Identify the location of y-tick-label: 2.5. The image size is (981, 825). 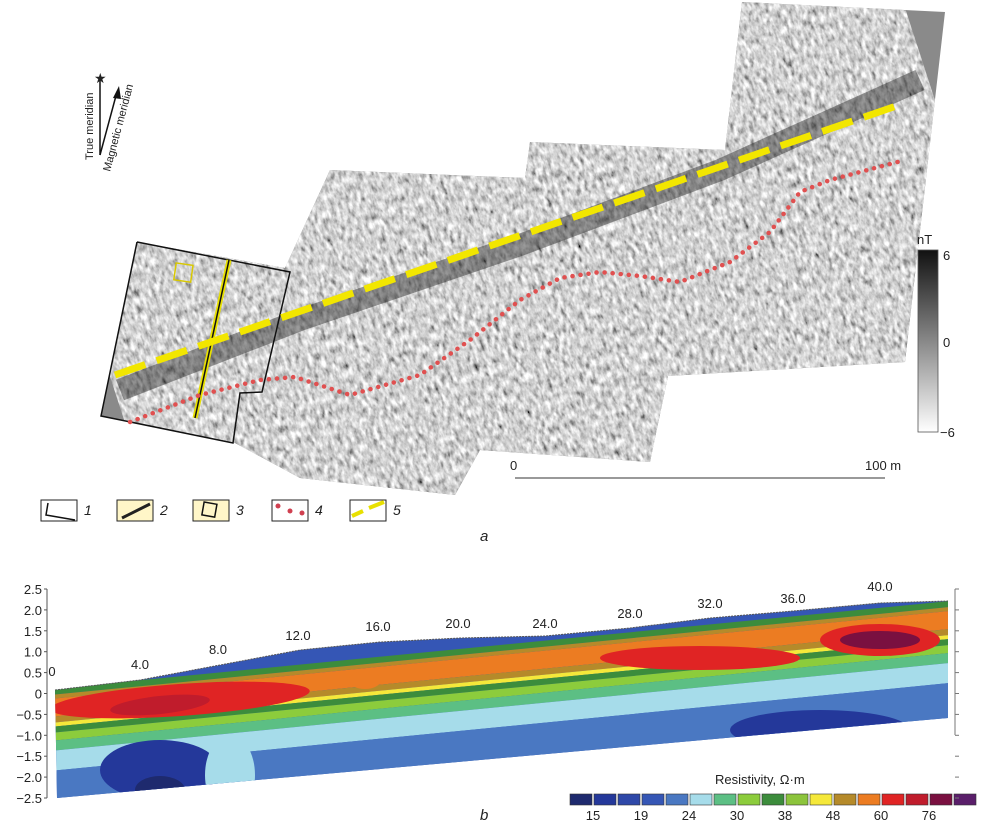
(33, 589).